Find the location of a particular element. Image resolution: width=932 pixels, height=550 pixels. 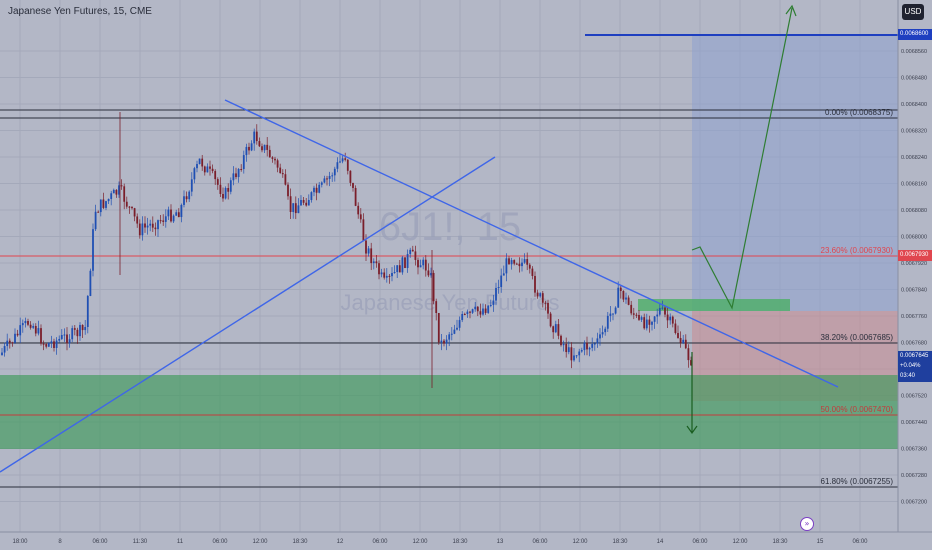

arrow-down-icon is located at coordinates (692, 430).